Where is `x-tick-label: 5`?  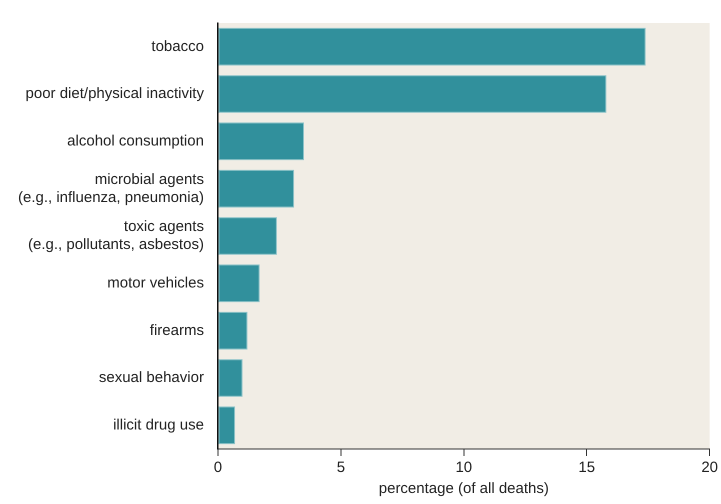 x-tick-label: 5 is located at coordinates (341, 467).